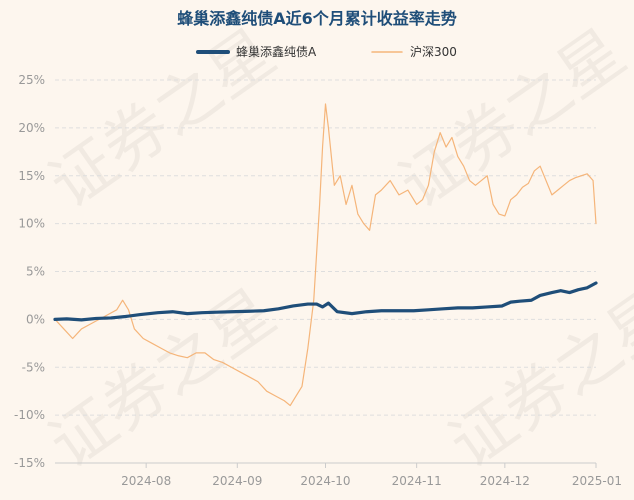  Describe the element at coordinates (276, 51) in the screenshot. I see `legend-label: 蜂巢添鑫纯债A` at that location.